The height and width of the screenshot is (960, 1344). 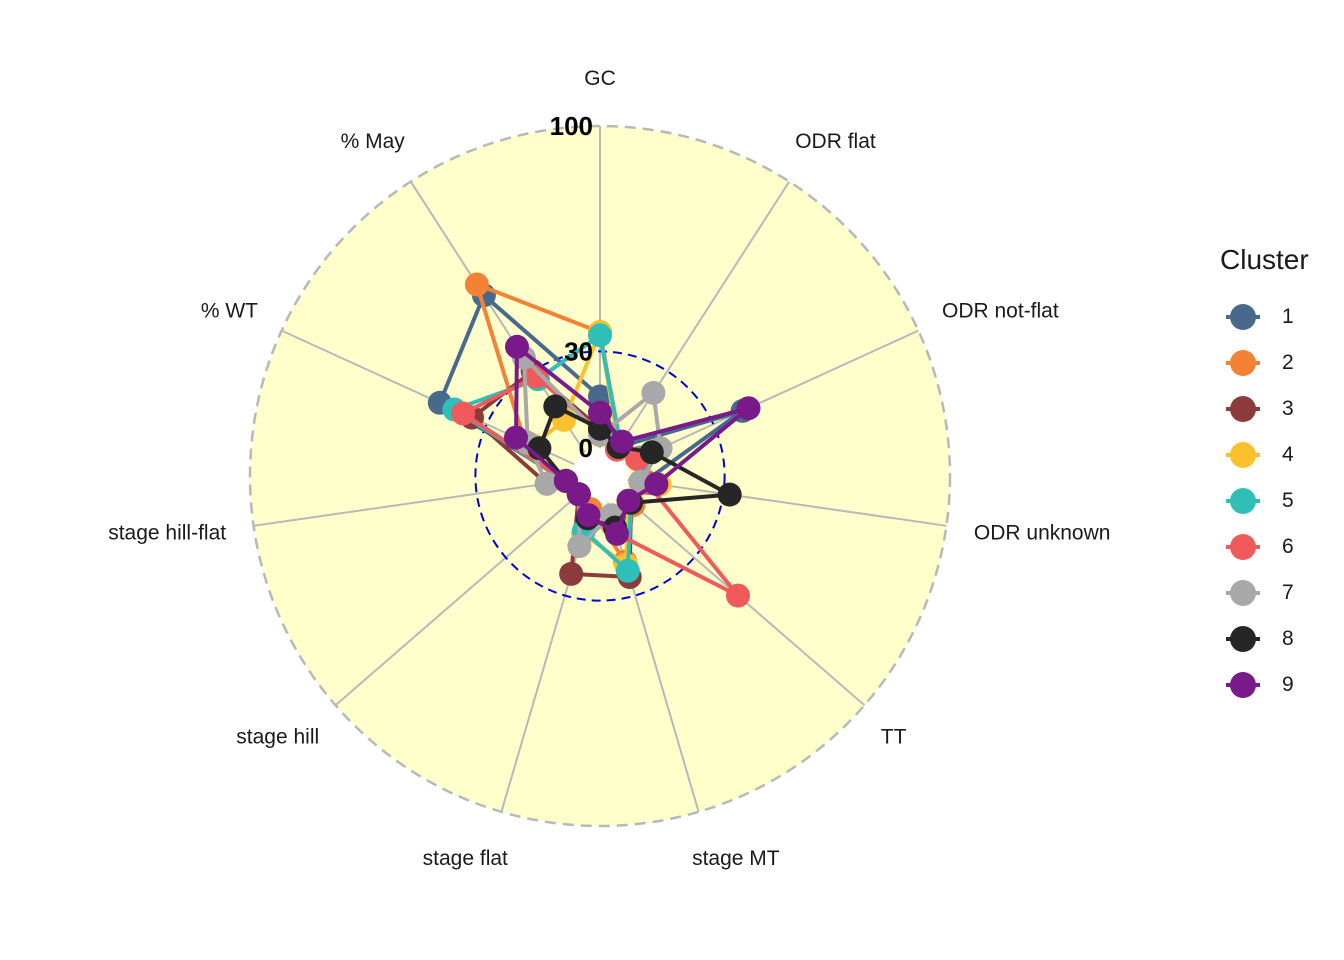 I want to click on legend-item-4: 4, so click(x=1264, y=455).